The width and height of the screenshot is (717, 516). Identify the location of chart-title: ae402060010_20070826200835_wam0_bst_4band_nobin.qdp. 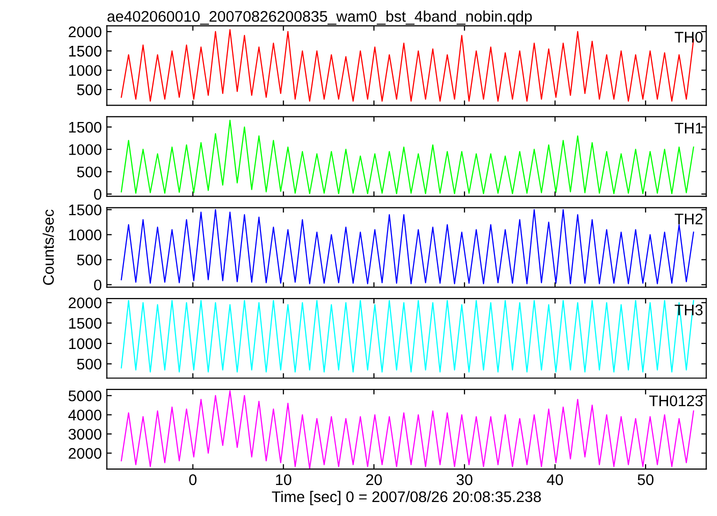
(319, 17).